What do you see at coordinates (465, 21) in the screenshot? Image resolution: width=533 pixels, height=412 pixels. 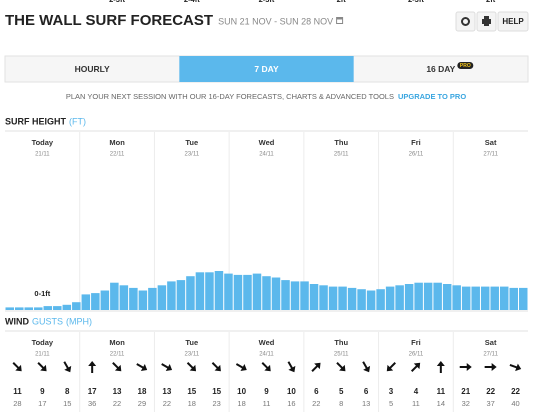 I see `settings-button` at bounding box center [465, 21].